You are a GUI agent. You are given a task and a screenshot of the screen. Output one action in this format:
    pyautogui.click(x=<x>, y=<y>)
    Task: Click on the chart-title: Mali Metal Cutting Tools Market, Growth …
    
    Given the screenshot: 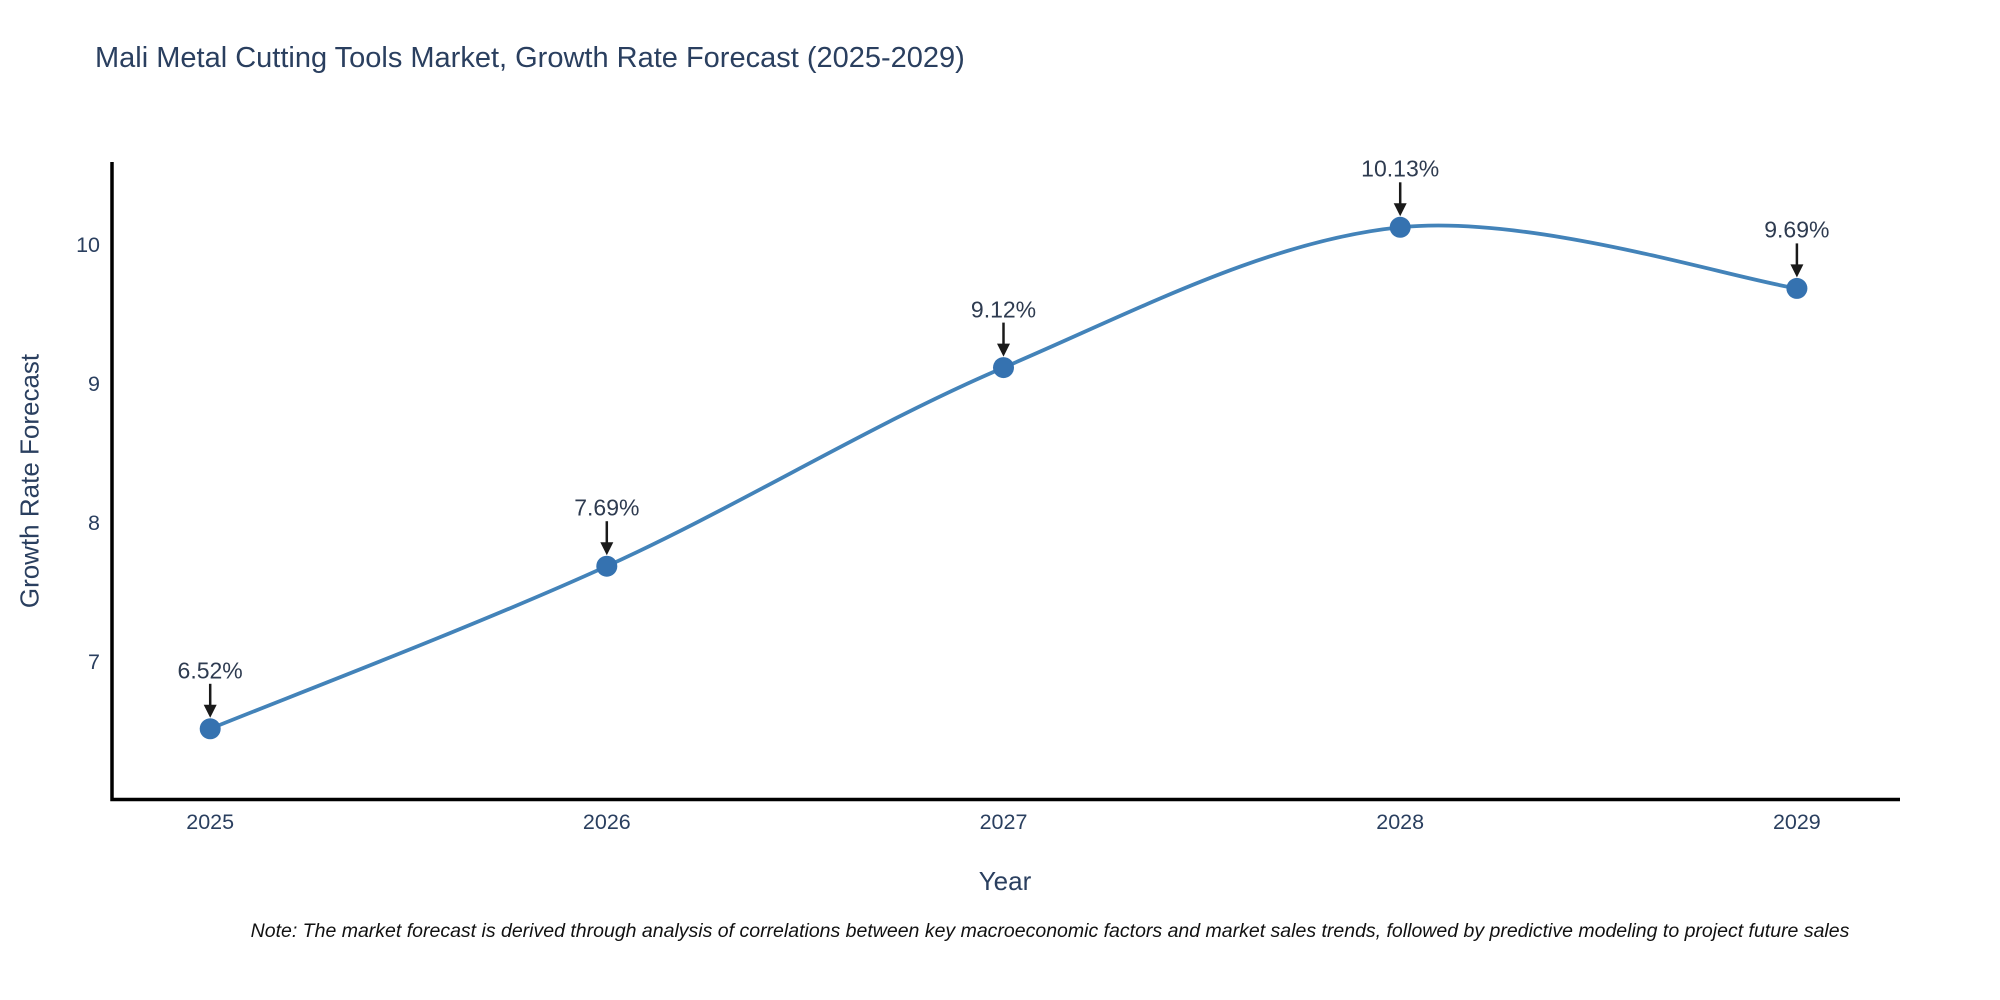 What is the action you would take?
    pyautogui.click(x=530, y=58)
    